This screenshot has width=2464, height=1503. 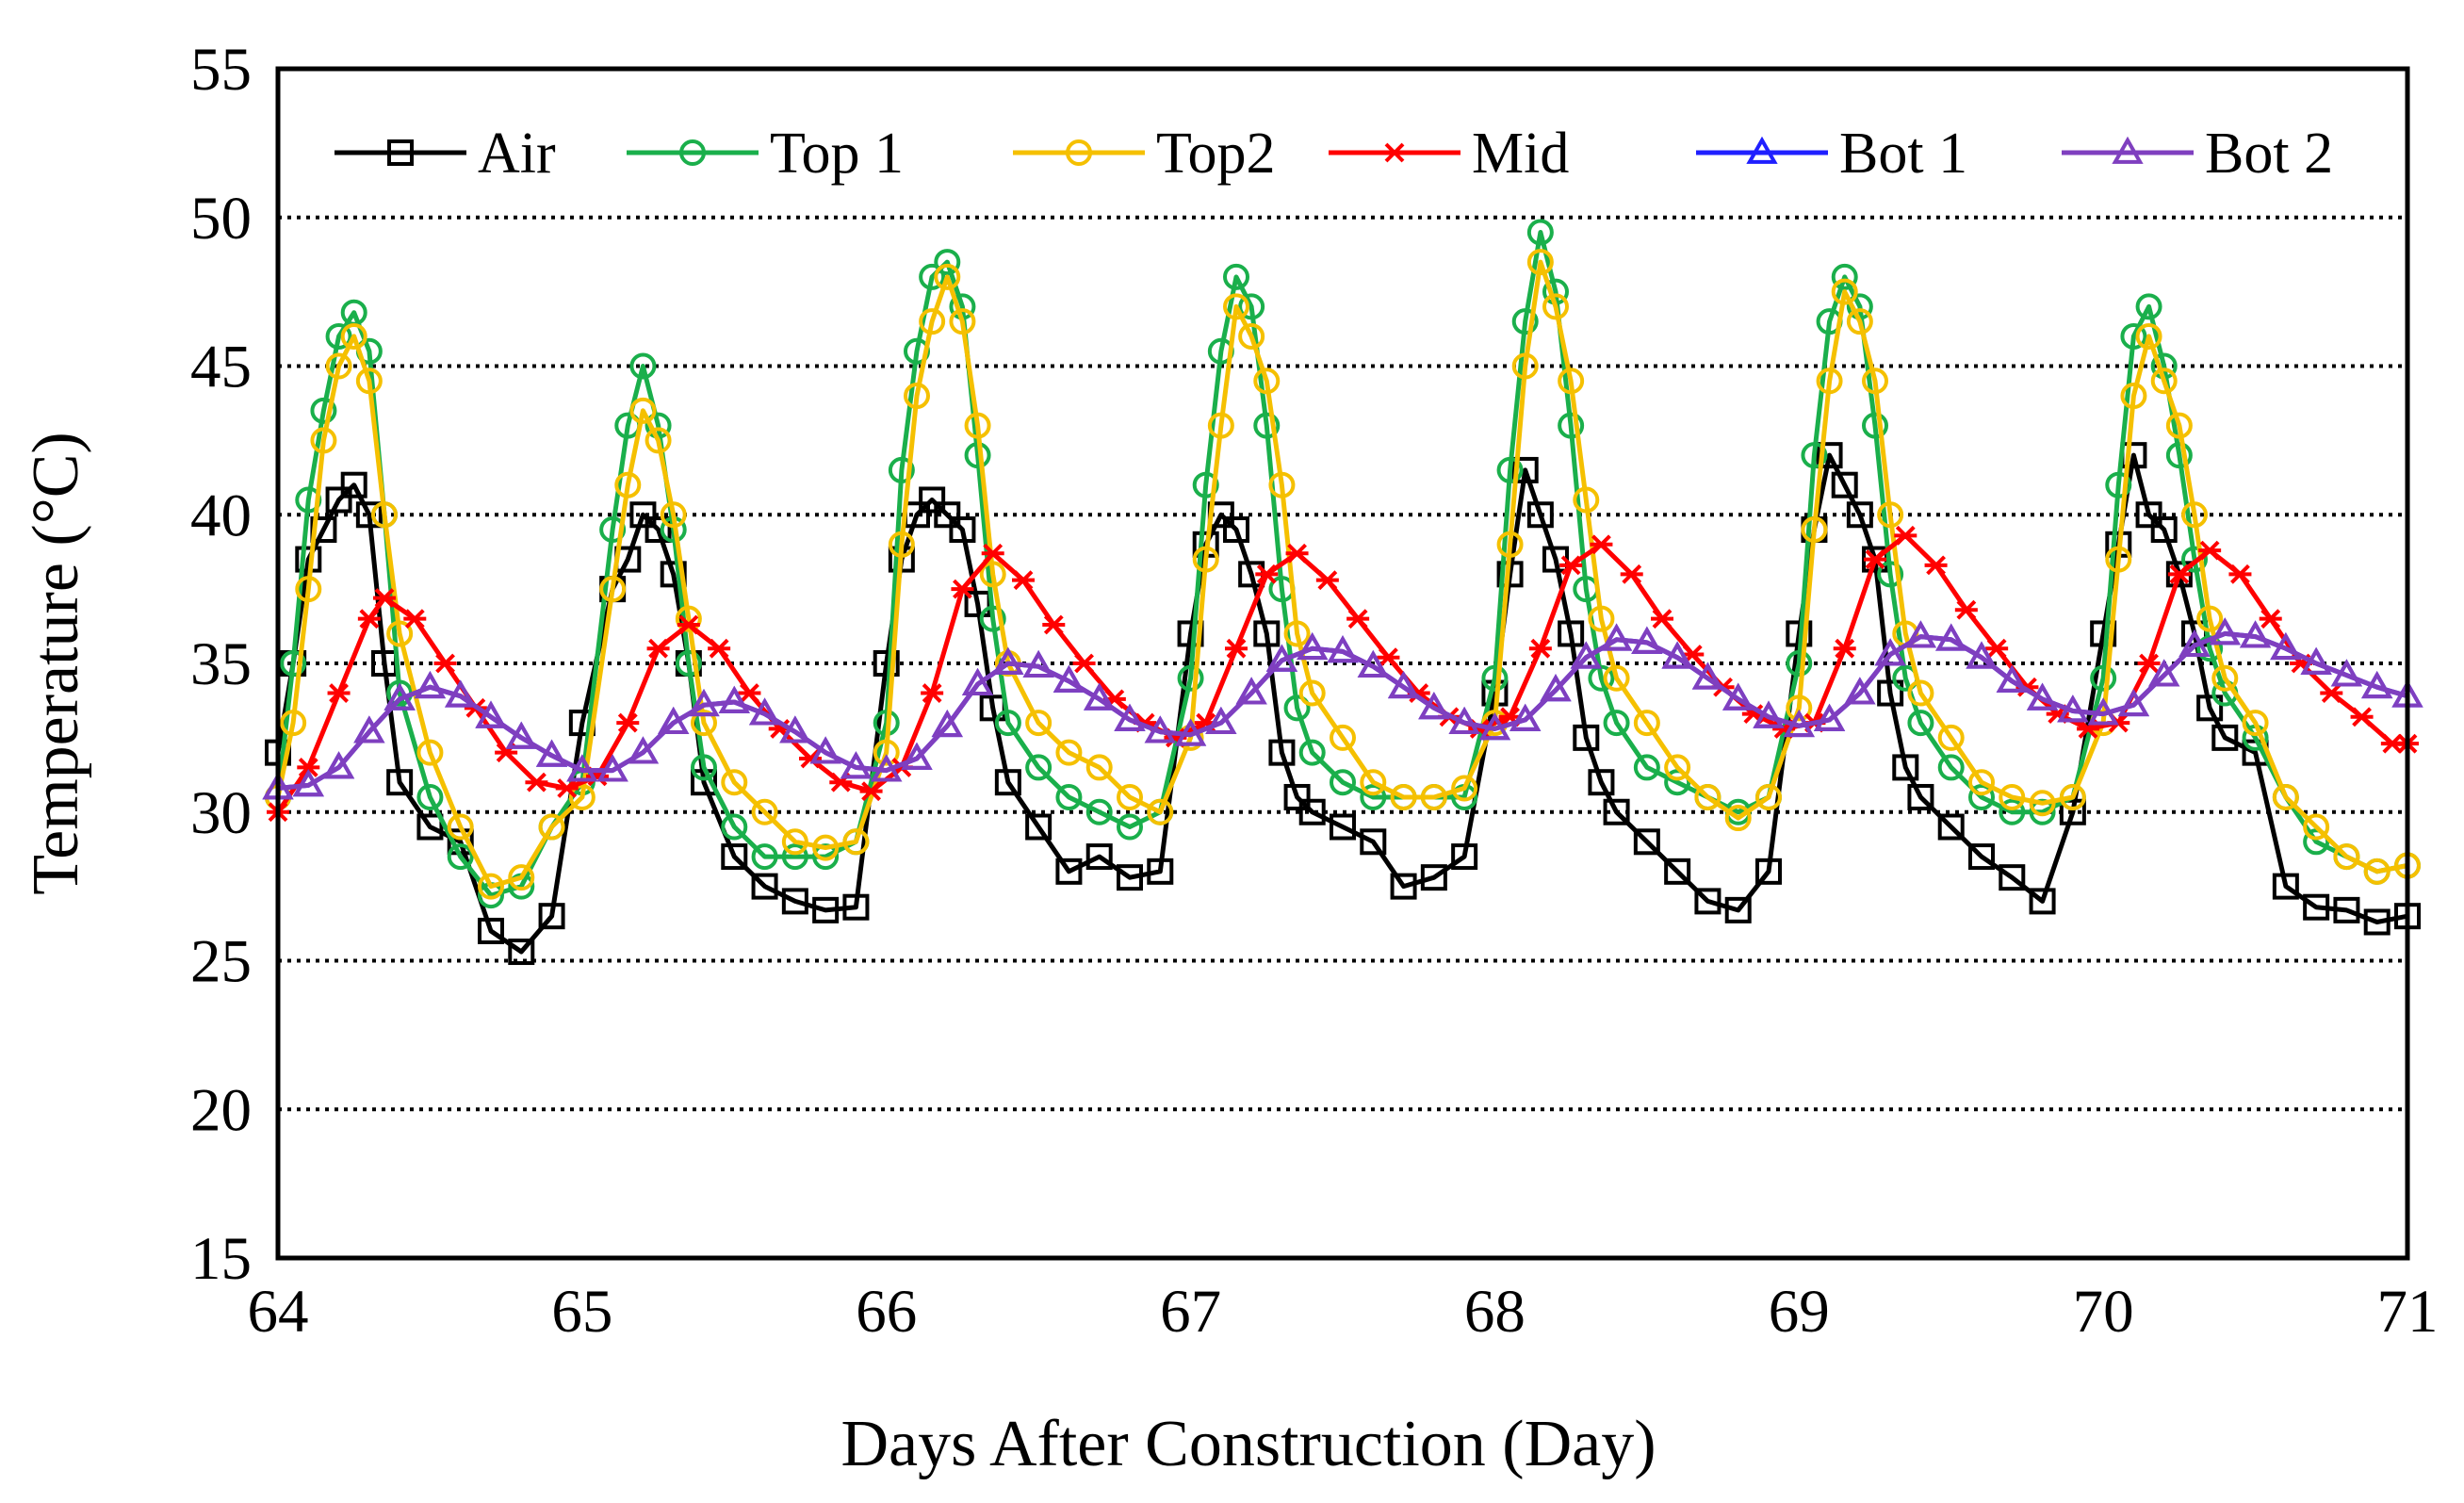 I want to click on legend-label-bot-1: Bot 1, so click(x=1903, y=154).